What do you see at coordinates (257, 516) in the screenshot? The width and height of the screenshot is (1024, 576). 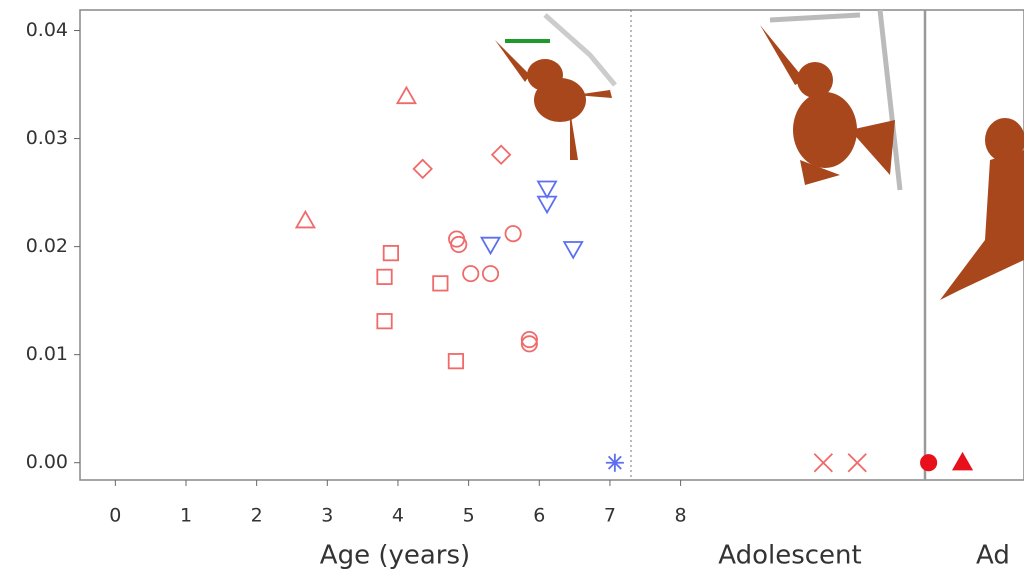 I see `x-tick-label: 2` at bounding box center [257, 516].